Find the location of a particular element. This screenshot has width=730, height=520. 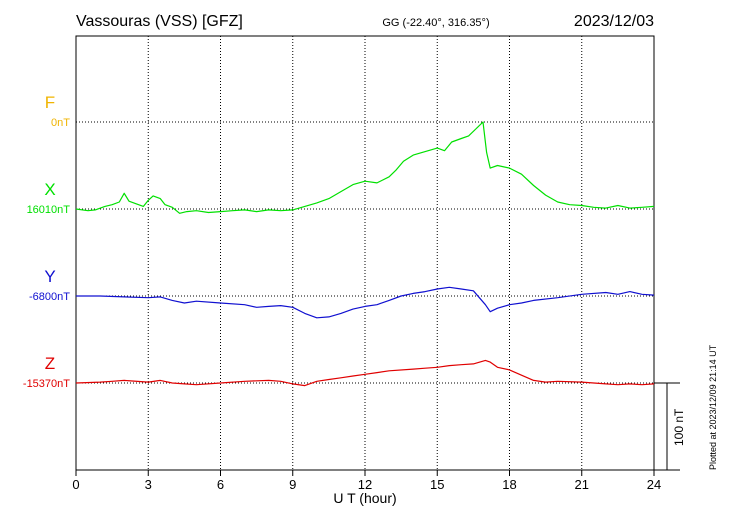

x-tick-label: 0 is located at coordinates (75, 484).